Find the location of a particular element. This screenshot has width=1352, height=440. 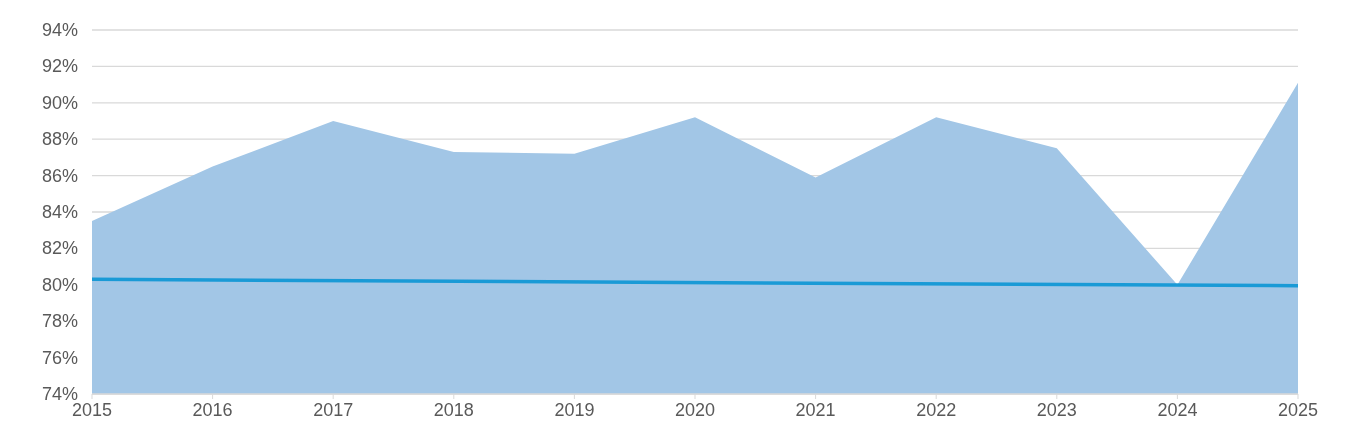

x-tick-label: 2019 is located at coordinates (574, 410).